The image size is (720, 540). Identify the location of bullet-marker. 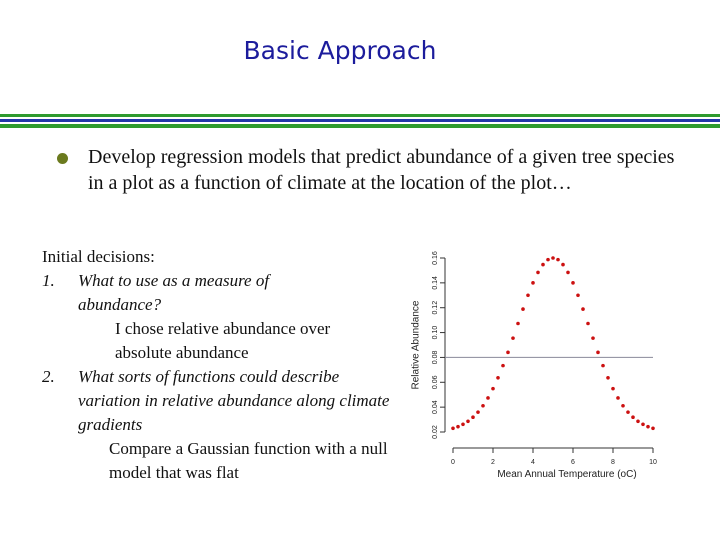
(62, 158).